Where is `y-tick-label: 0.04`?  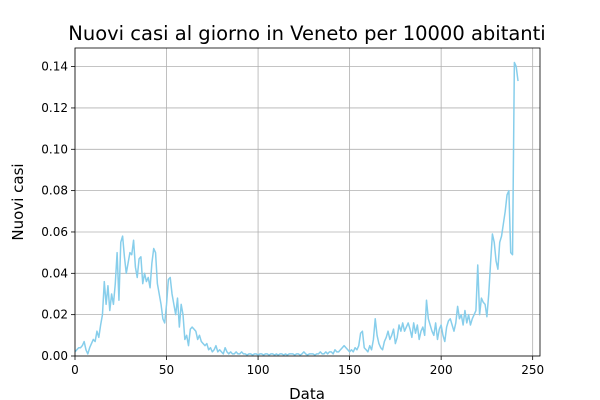
y-tick-label: 0.04 is located at coordinates (54, 273).